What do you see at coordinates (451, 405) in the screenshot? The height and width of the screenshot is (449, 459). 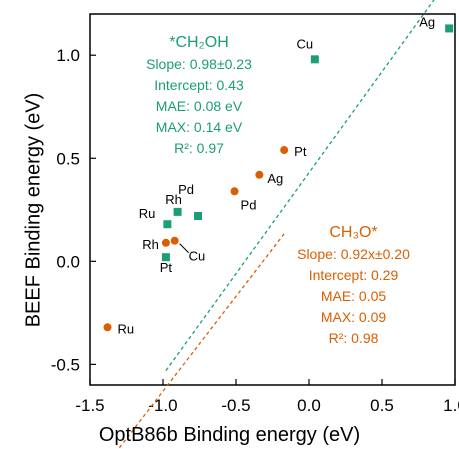 I see `x-tick-label: 1.0` at bounding box center [451, 405].